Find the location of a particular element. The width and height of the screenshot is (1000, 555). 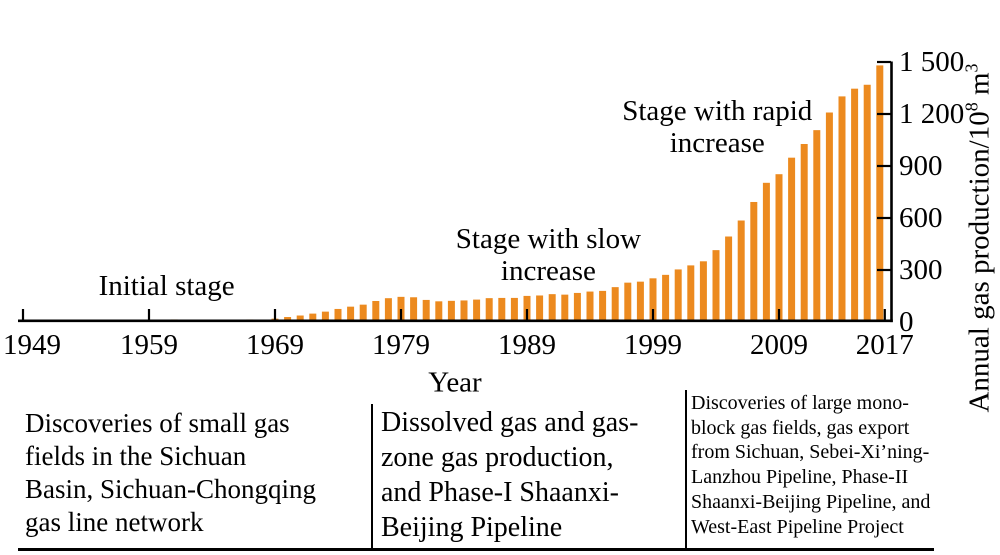

y-axis-title-text: Annual gas production/10 is located at coordinates (979, 262).